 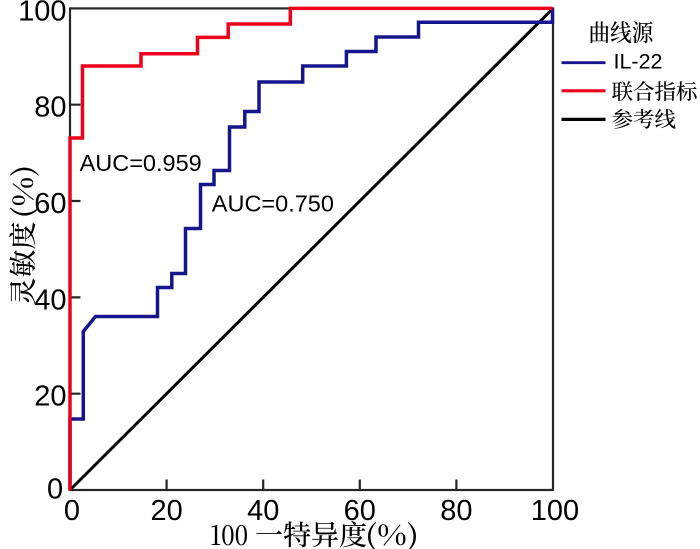 I want to click on svg-text: AUC=0.959, so click(x=141, y=163).